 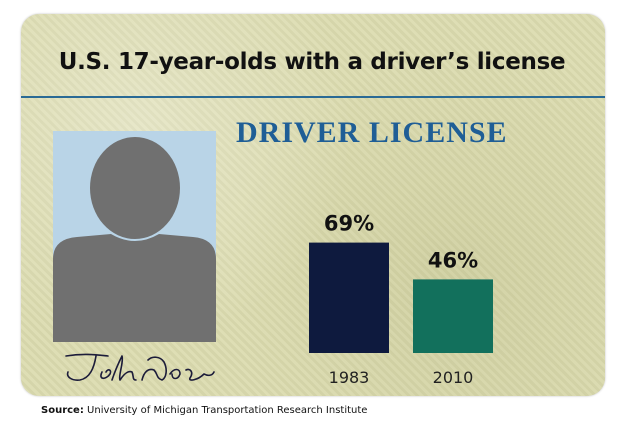 What do you see at coordinates (453, 377) in the screenshot?
I see `category-label-2010: 2010` at bounding box center [453, 377].